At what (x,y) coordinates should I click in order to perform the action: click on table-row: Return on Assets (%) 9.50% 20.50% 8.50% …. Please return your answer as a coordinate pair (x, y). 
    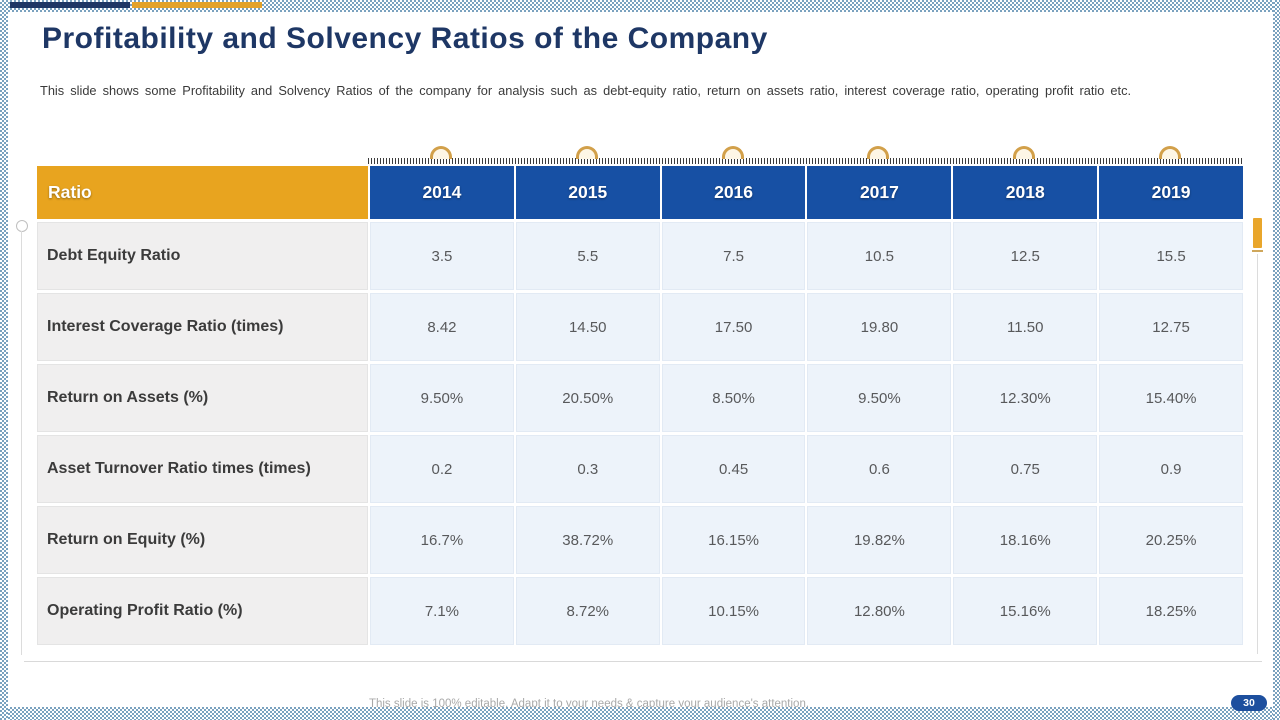
    Looking at the image, I should click on (640, 398).